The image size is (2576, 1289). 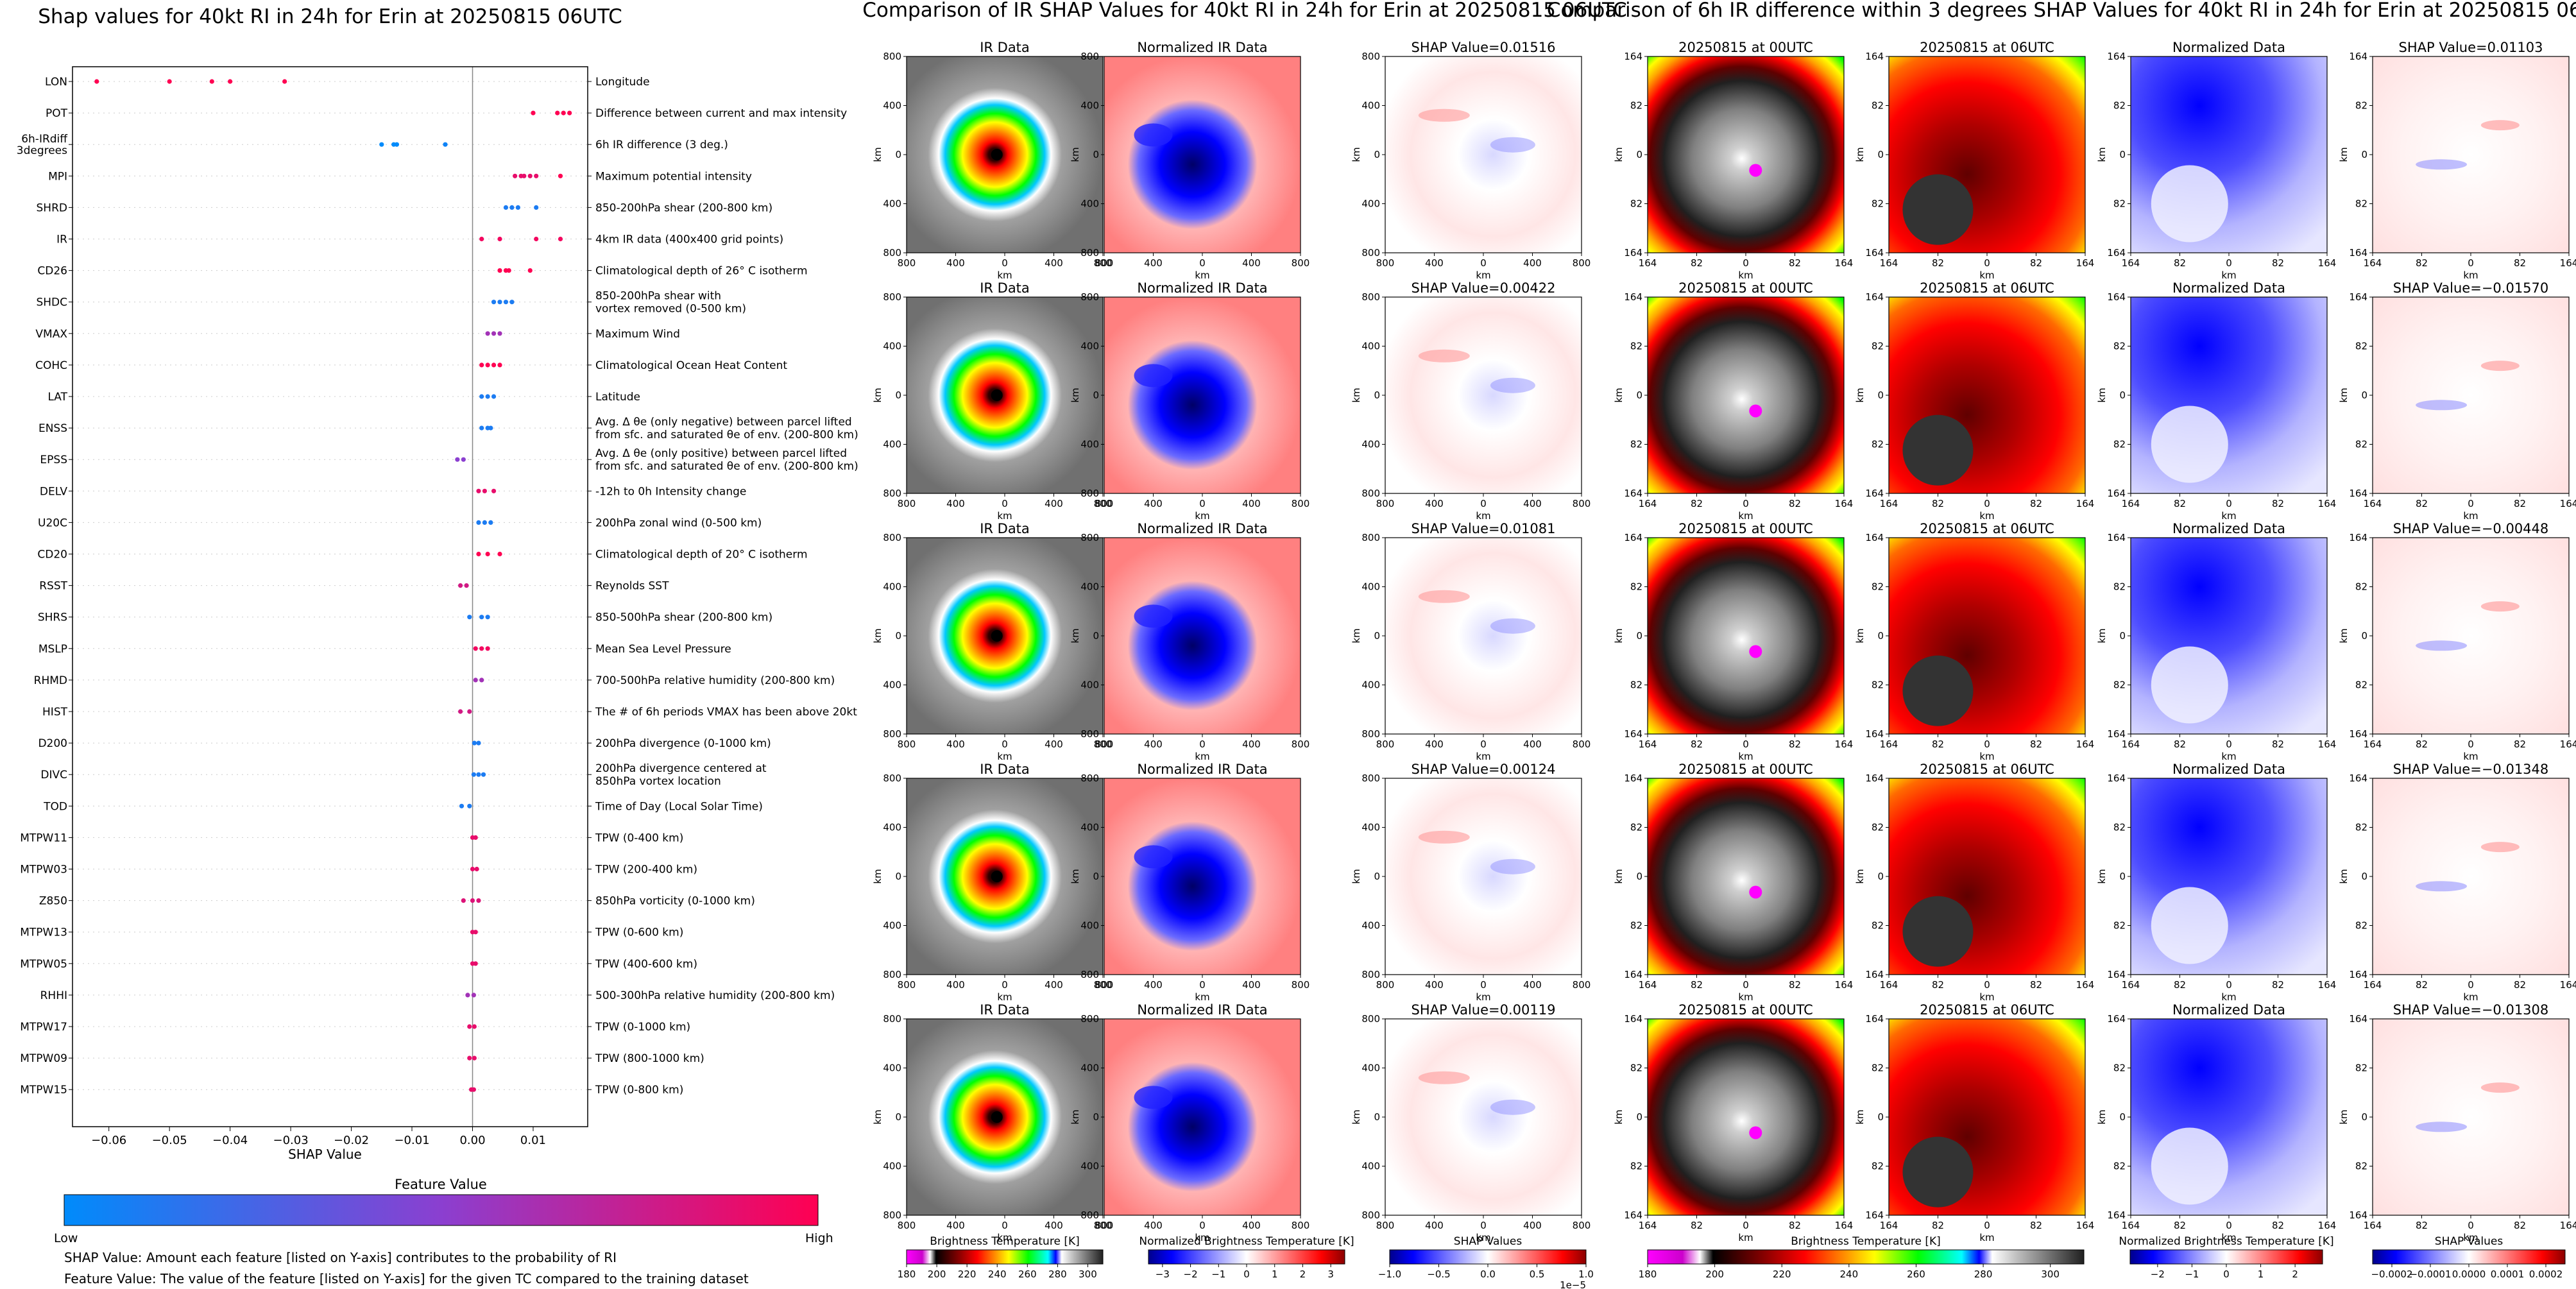 What do you see at coordinates (646, 870) in the screenshot?
I see `feature-description: TPW (200-400 km)` at bounding box center [646, 870].